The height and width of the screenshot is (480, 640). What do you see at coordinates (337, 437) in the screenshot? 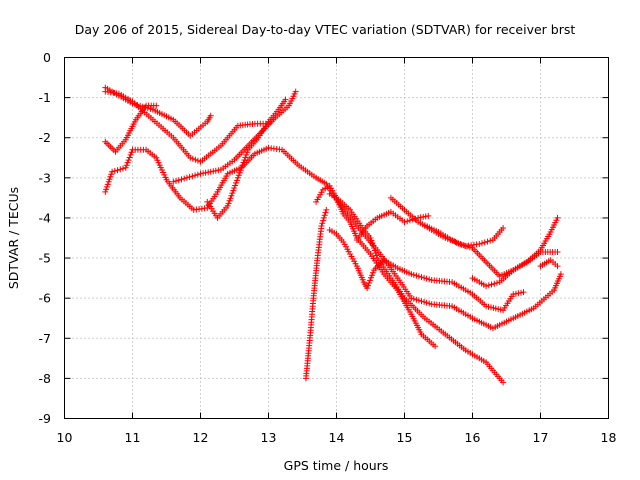
I see `x-tick-labels: 10 11 12 13 14 15 16 17 18` at bounding box center [337, 437].